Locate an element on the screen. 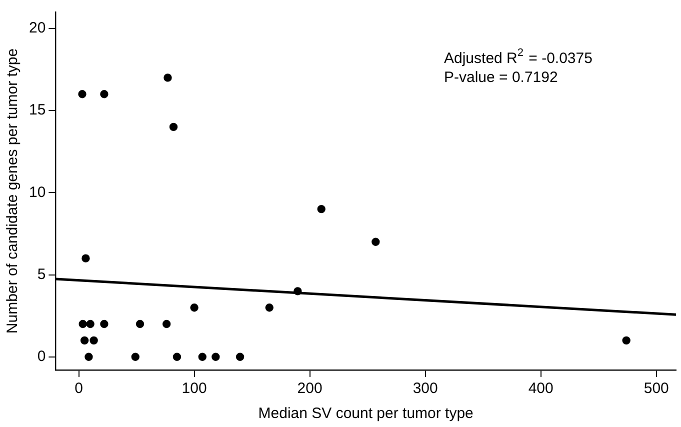 The width and height of the screenshot is (681, 427). y-tick-label: 10 is located at coordinates (37, 192).